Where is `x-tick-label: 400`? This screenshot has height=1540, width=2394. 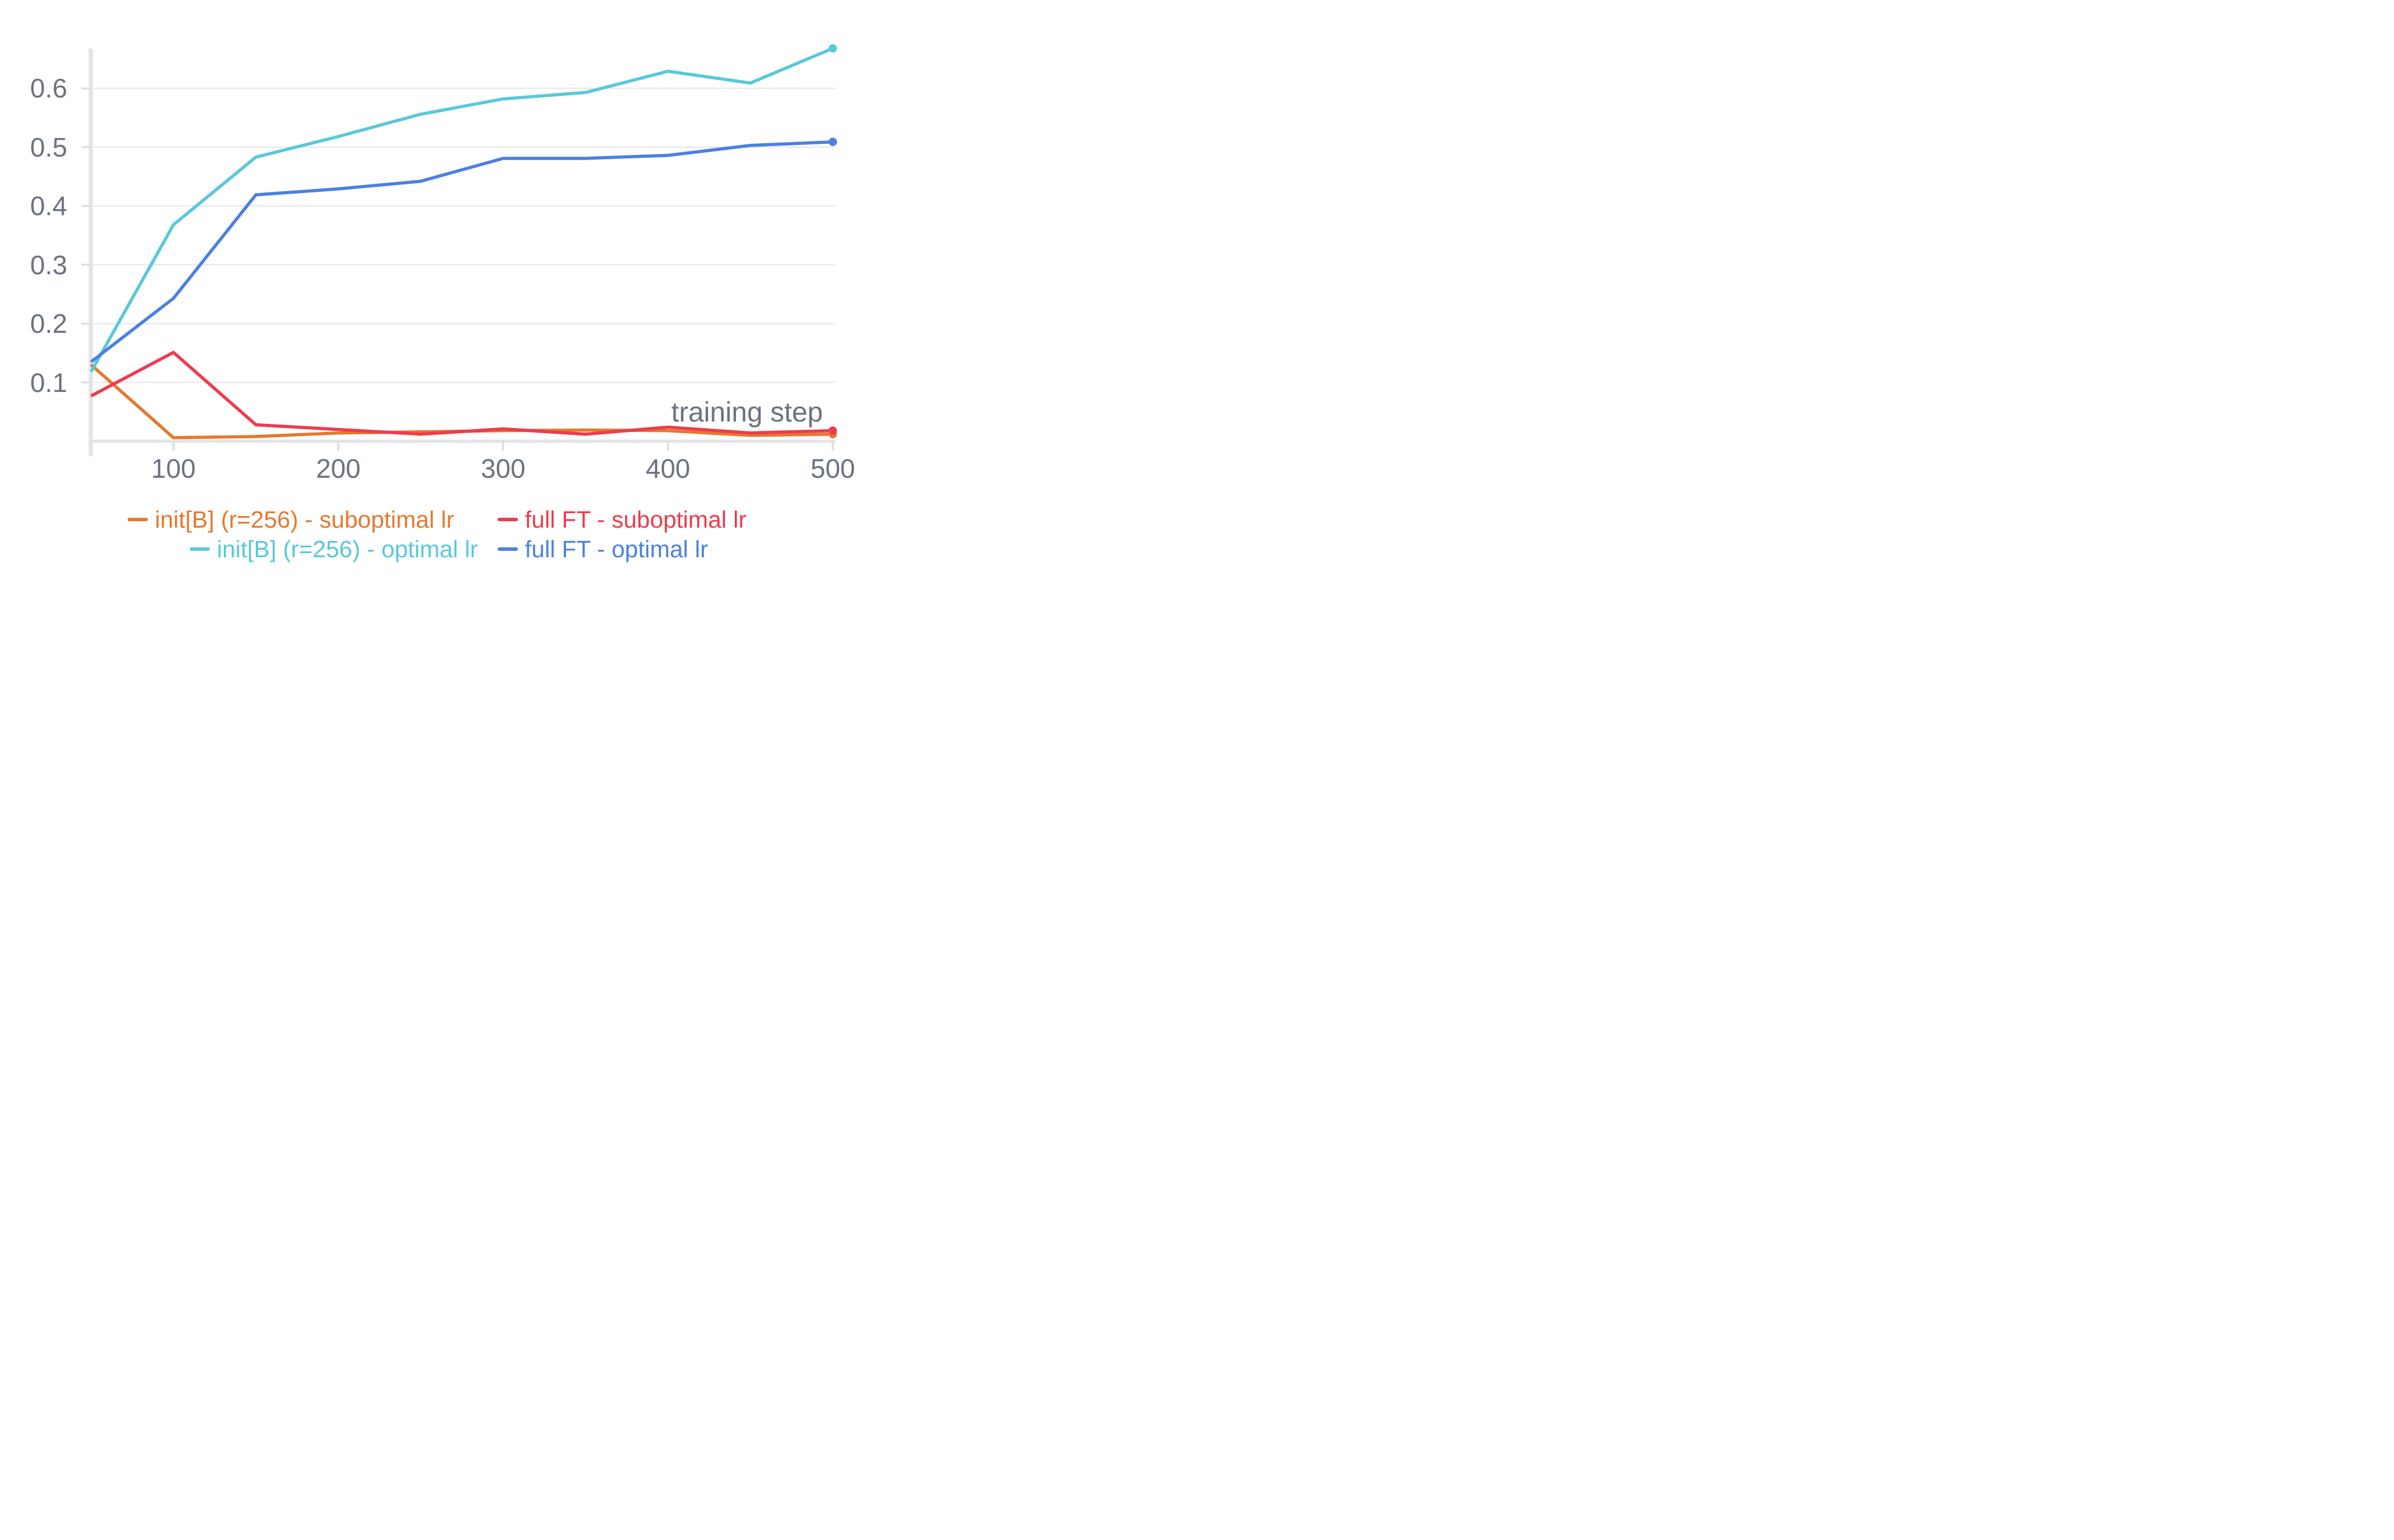
x-tick-label: 400 is located at coordinates (668, 468).